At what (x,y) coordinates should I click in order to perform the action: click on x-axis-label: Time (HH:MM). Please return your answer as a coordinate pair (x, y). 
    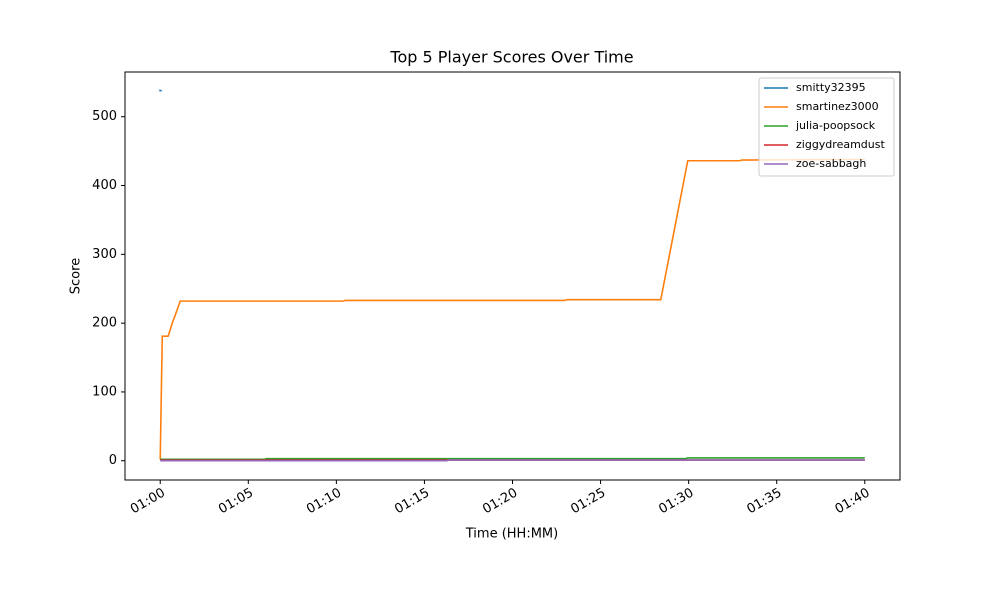
    Looking at the image, I should click on (511, 534).